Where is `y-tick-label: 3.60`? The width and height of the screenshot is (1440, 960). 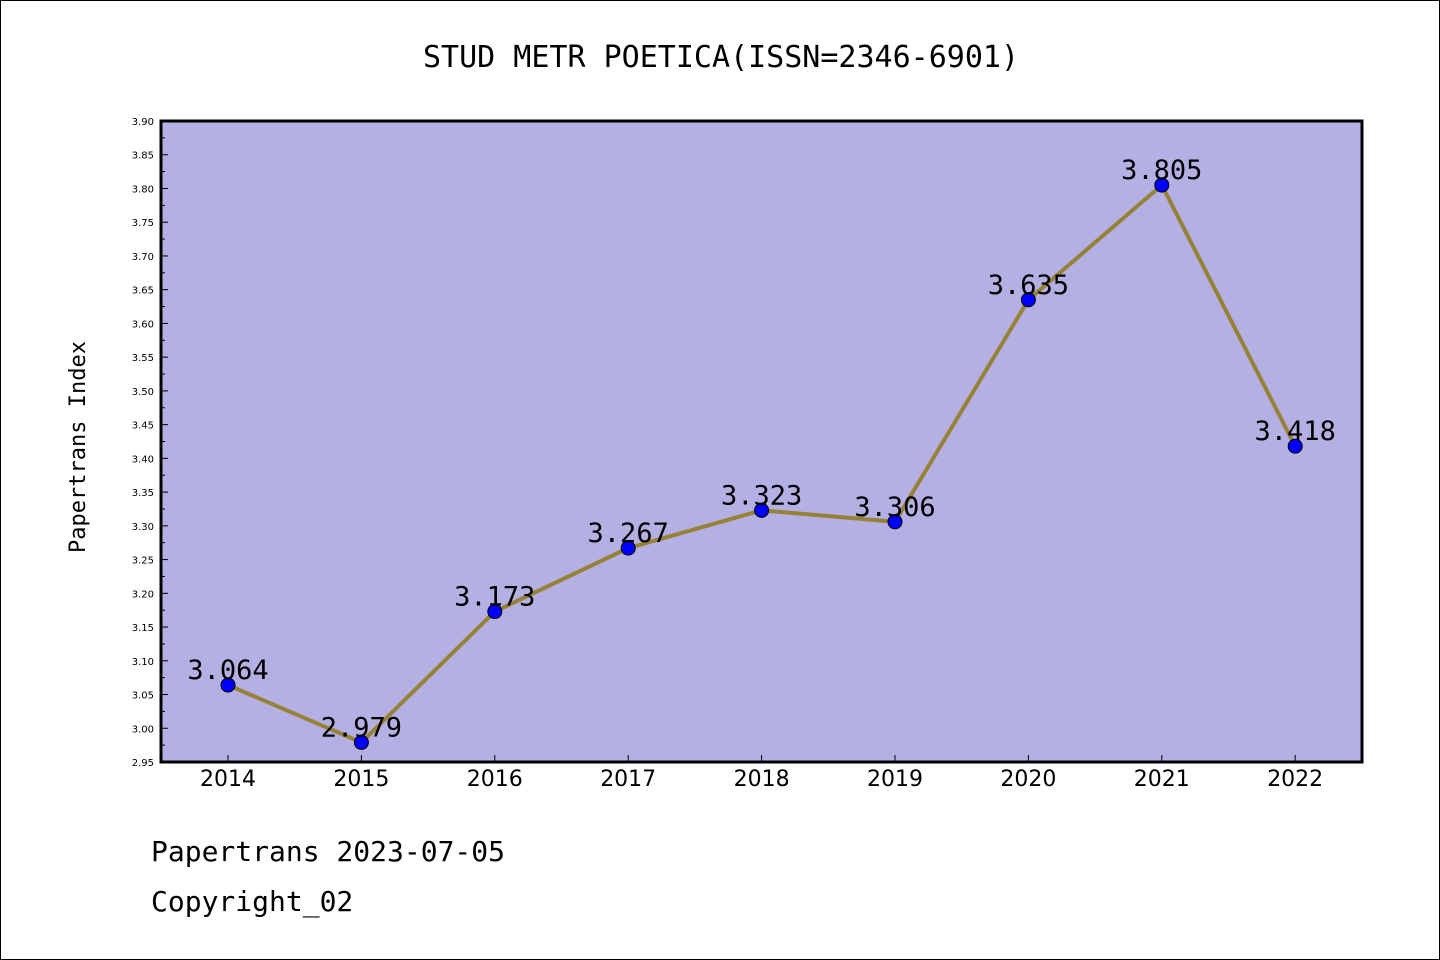 y-tick-label: 3.60 is located at coordinates (143, 324).